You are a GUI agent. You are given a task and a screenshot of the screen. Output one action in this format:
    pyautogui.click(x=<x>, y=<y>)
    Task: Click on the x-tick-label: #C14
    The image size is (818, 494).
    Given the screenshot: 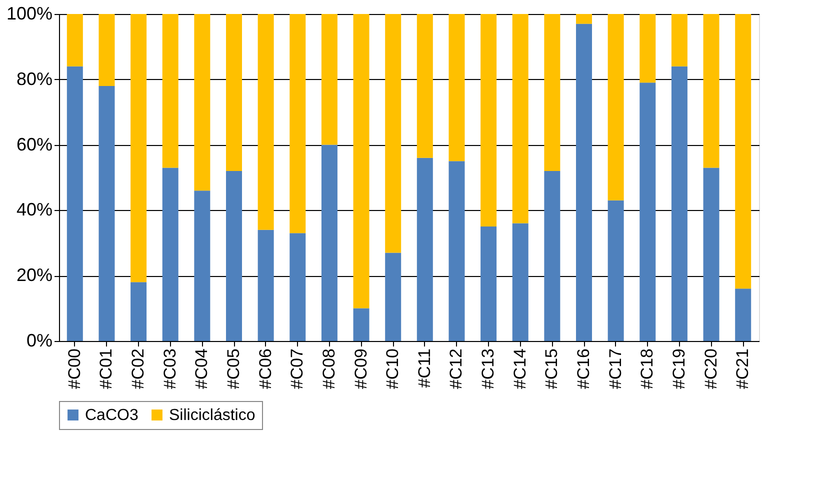 What is the action you would take?
    pyautogui.click(x=520, y=369)
    